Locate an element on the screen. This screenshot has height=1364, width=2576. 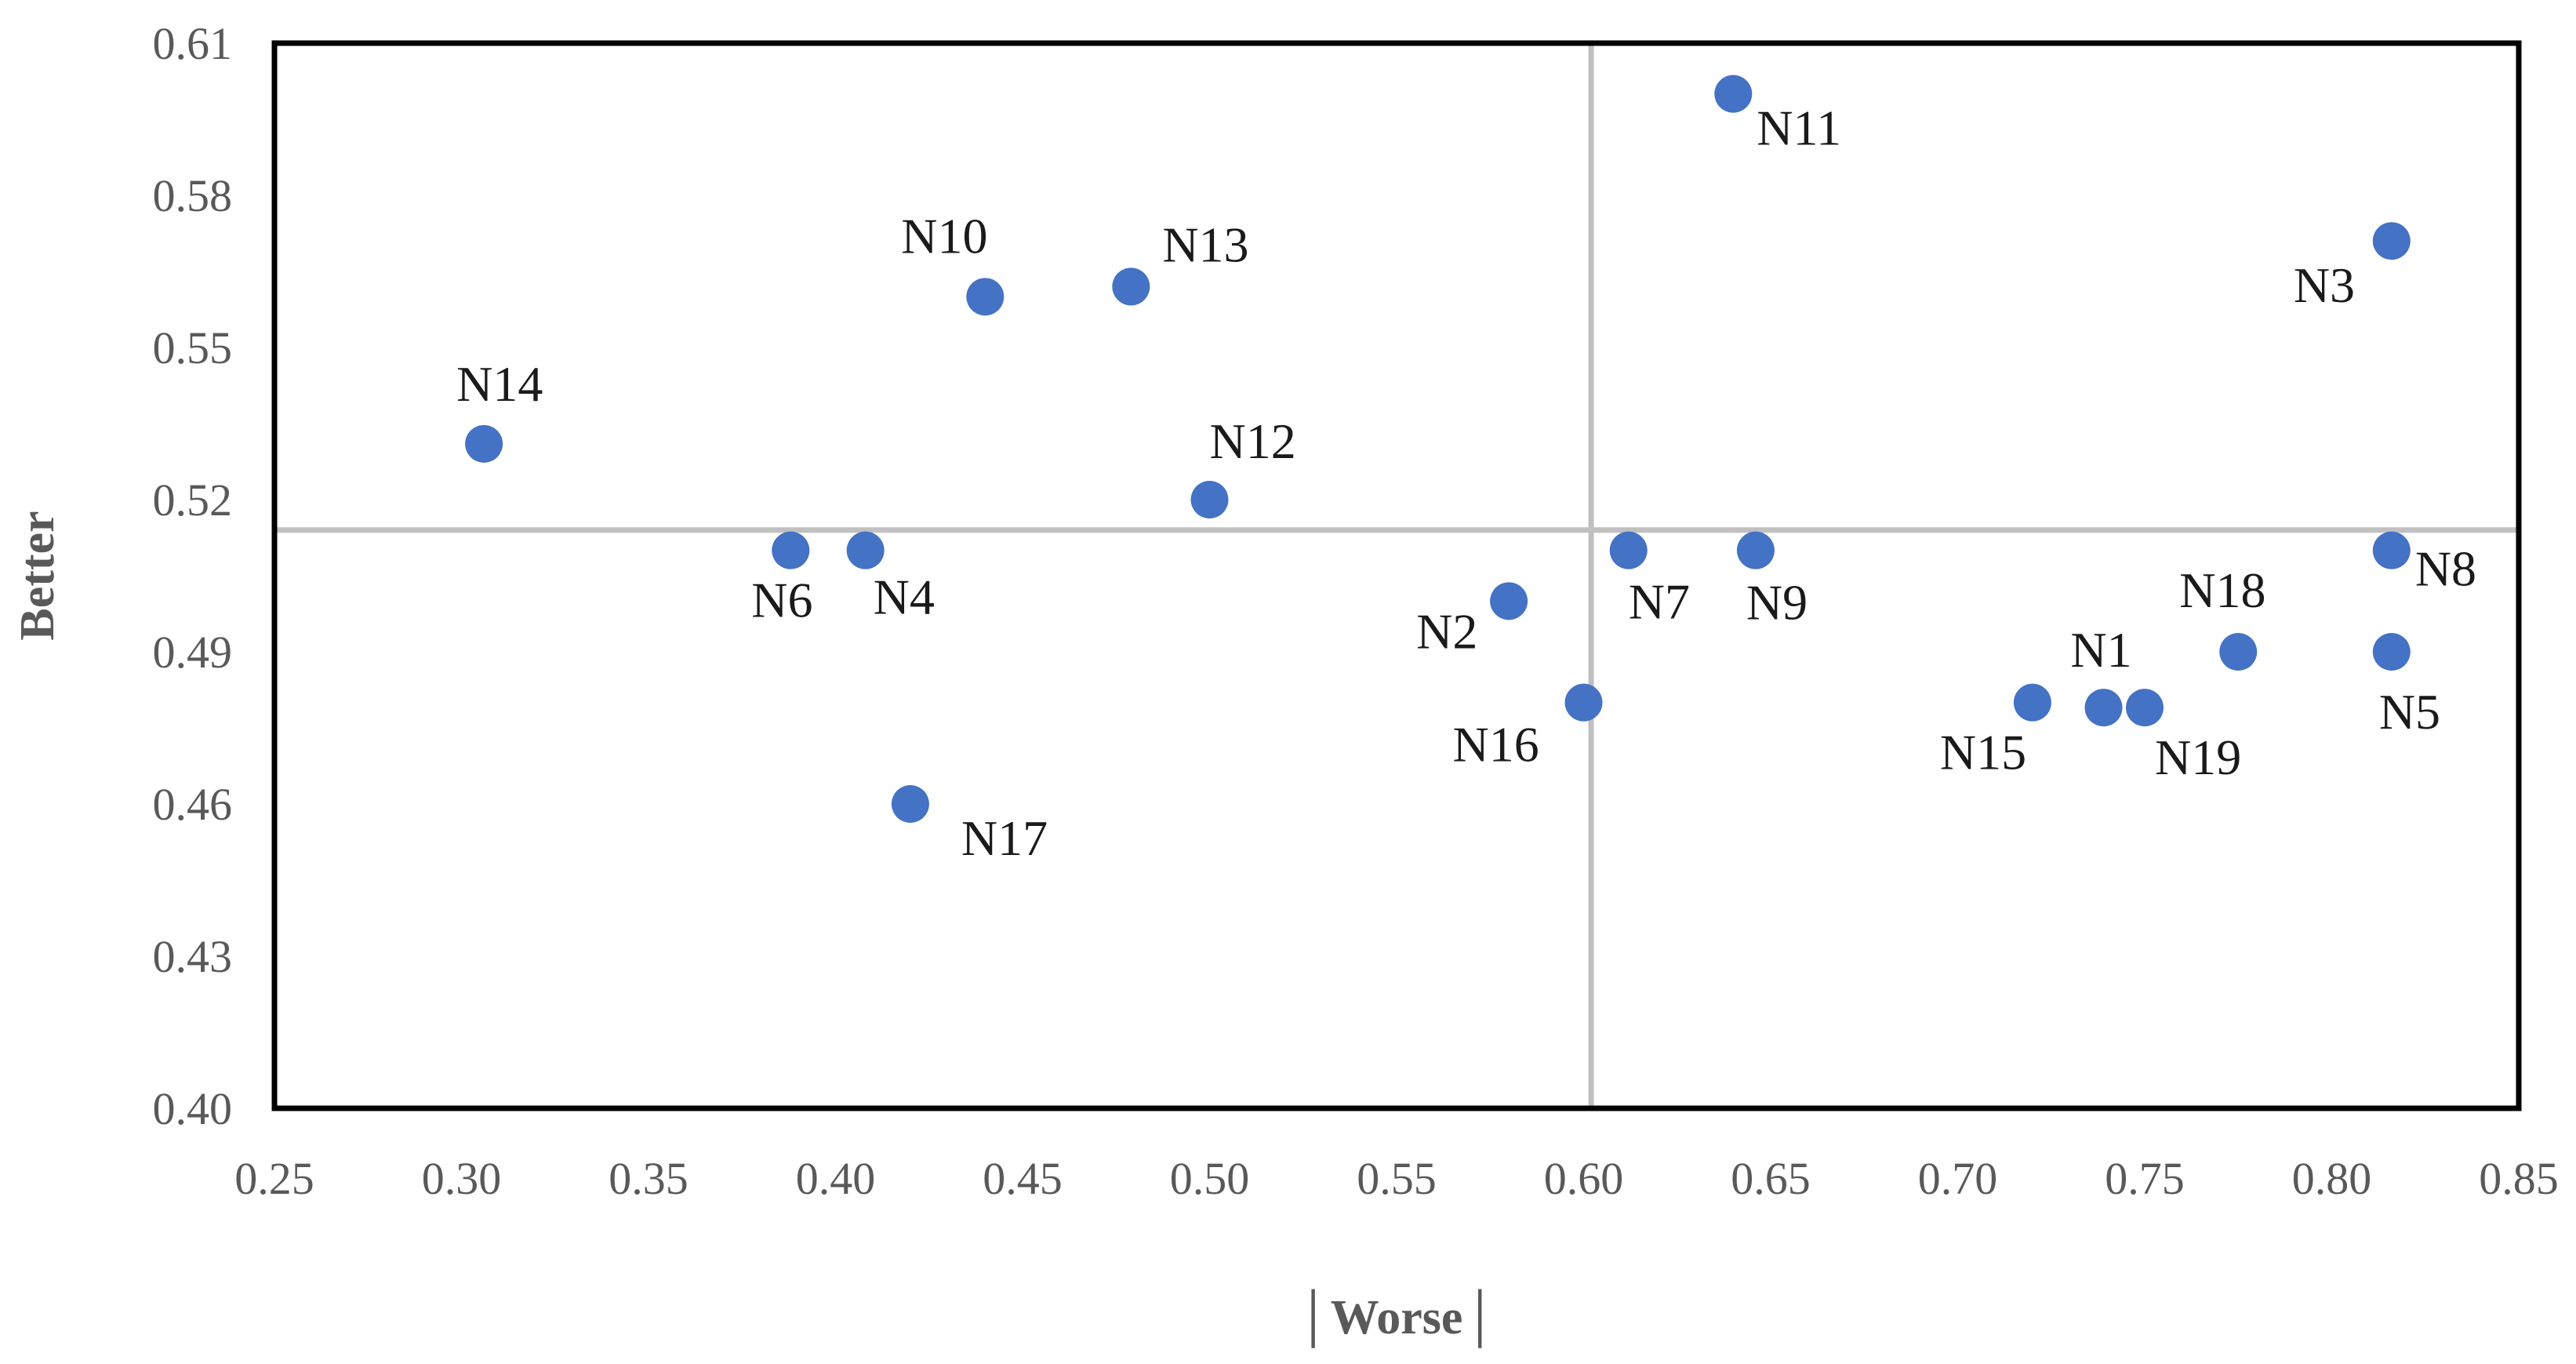
point-label-n18: N18 is located at coordinates (2222, 590).